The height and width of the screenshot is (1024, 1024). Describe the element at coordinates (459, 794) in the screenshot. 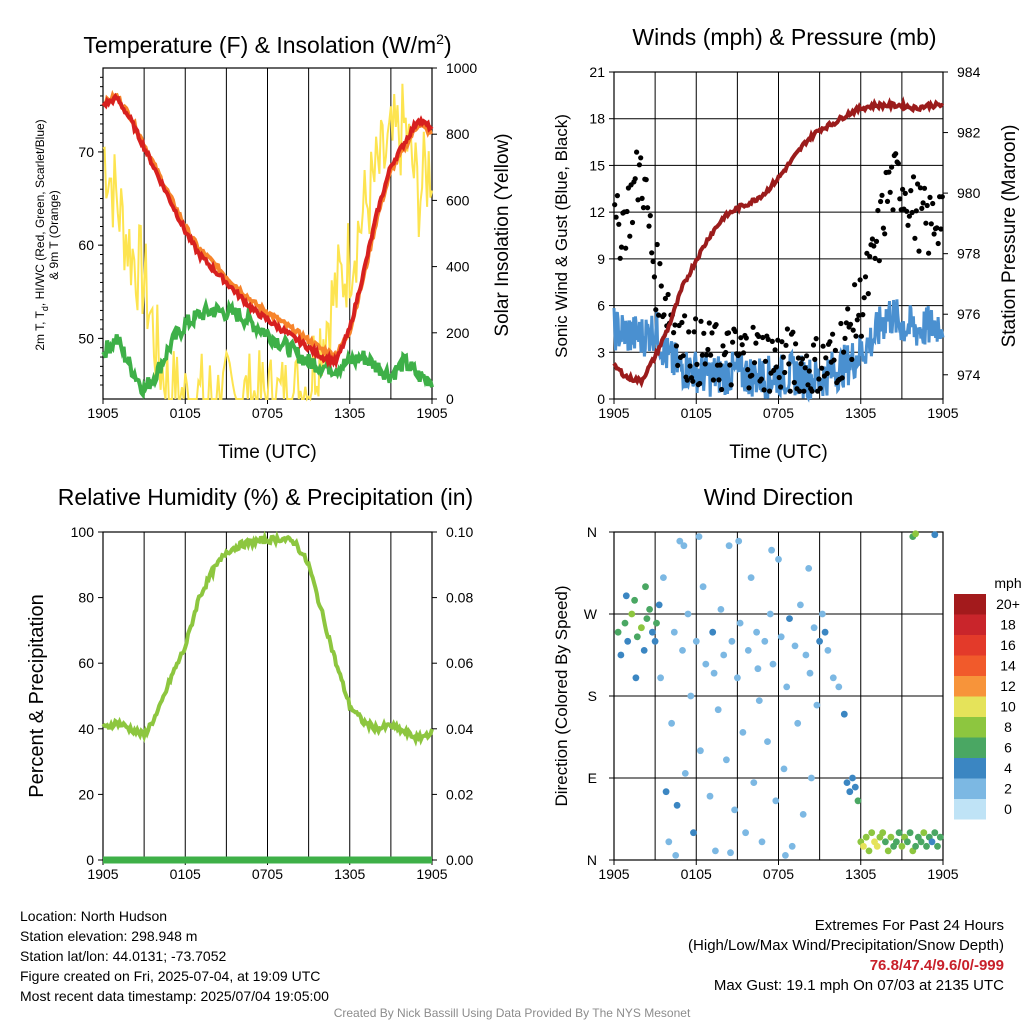

I see `rh-ytick-right-label-1: 0.02` at that location.